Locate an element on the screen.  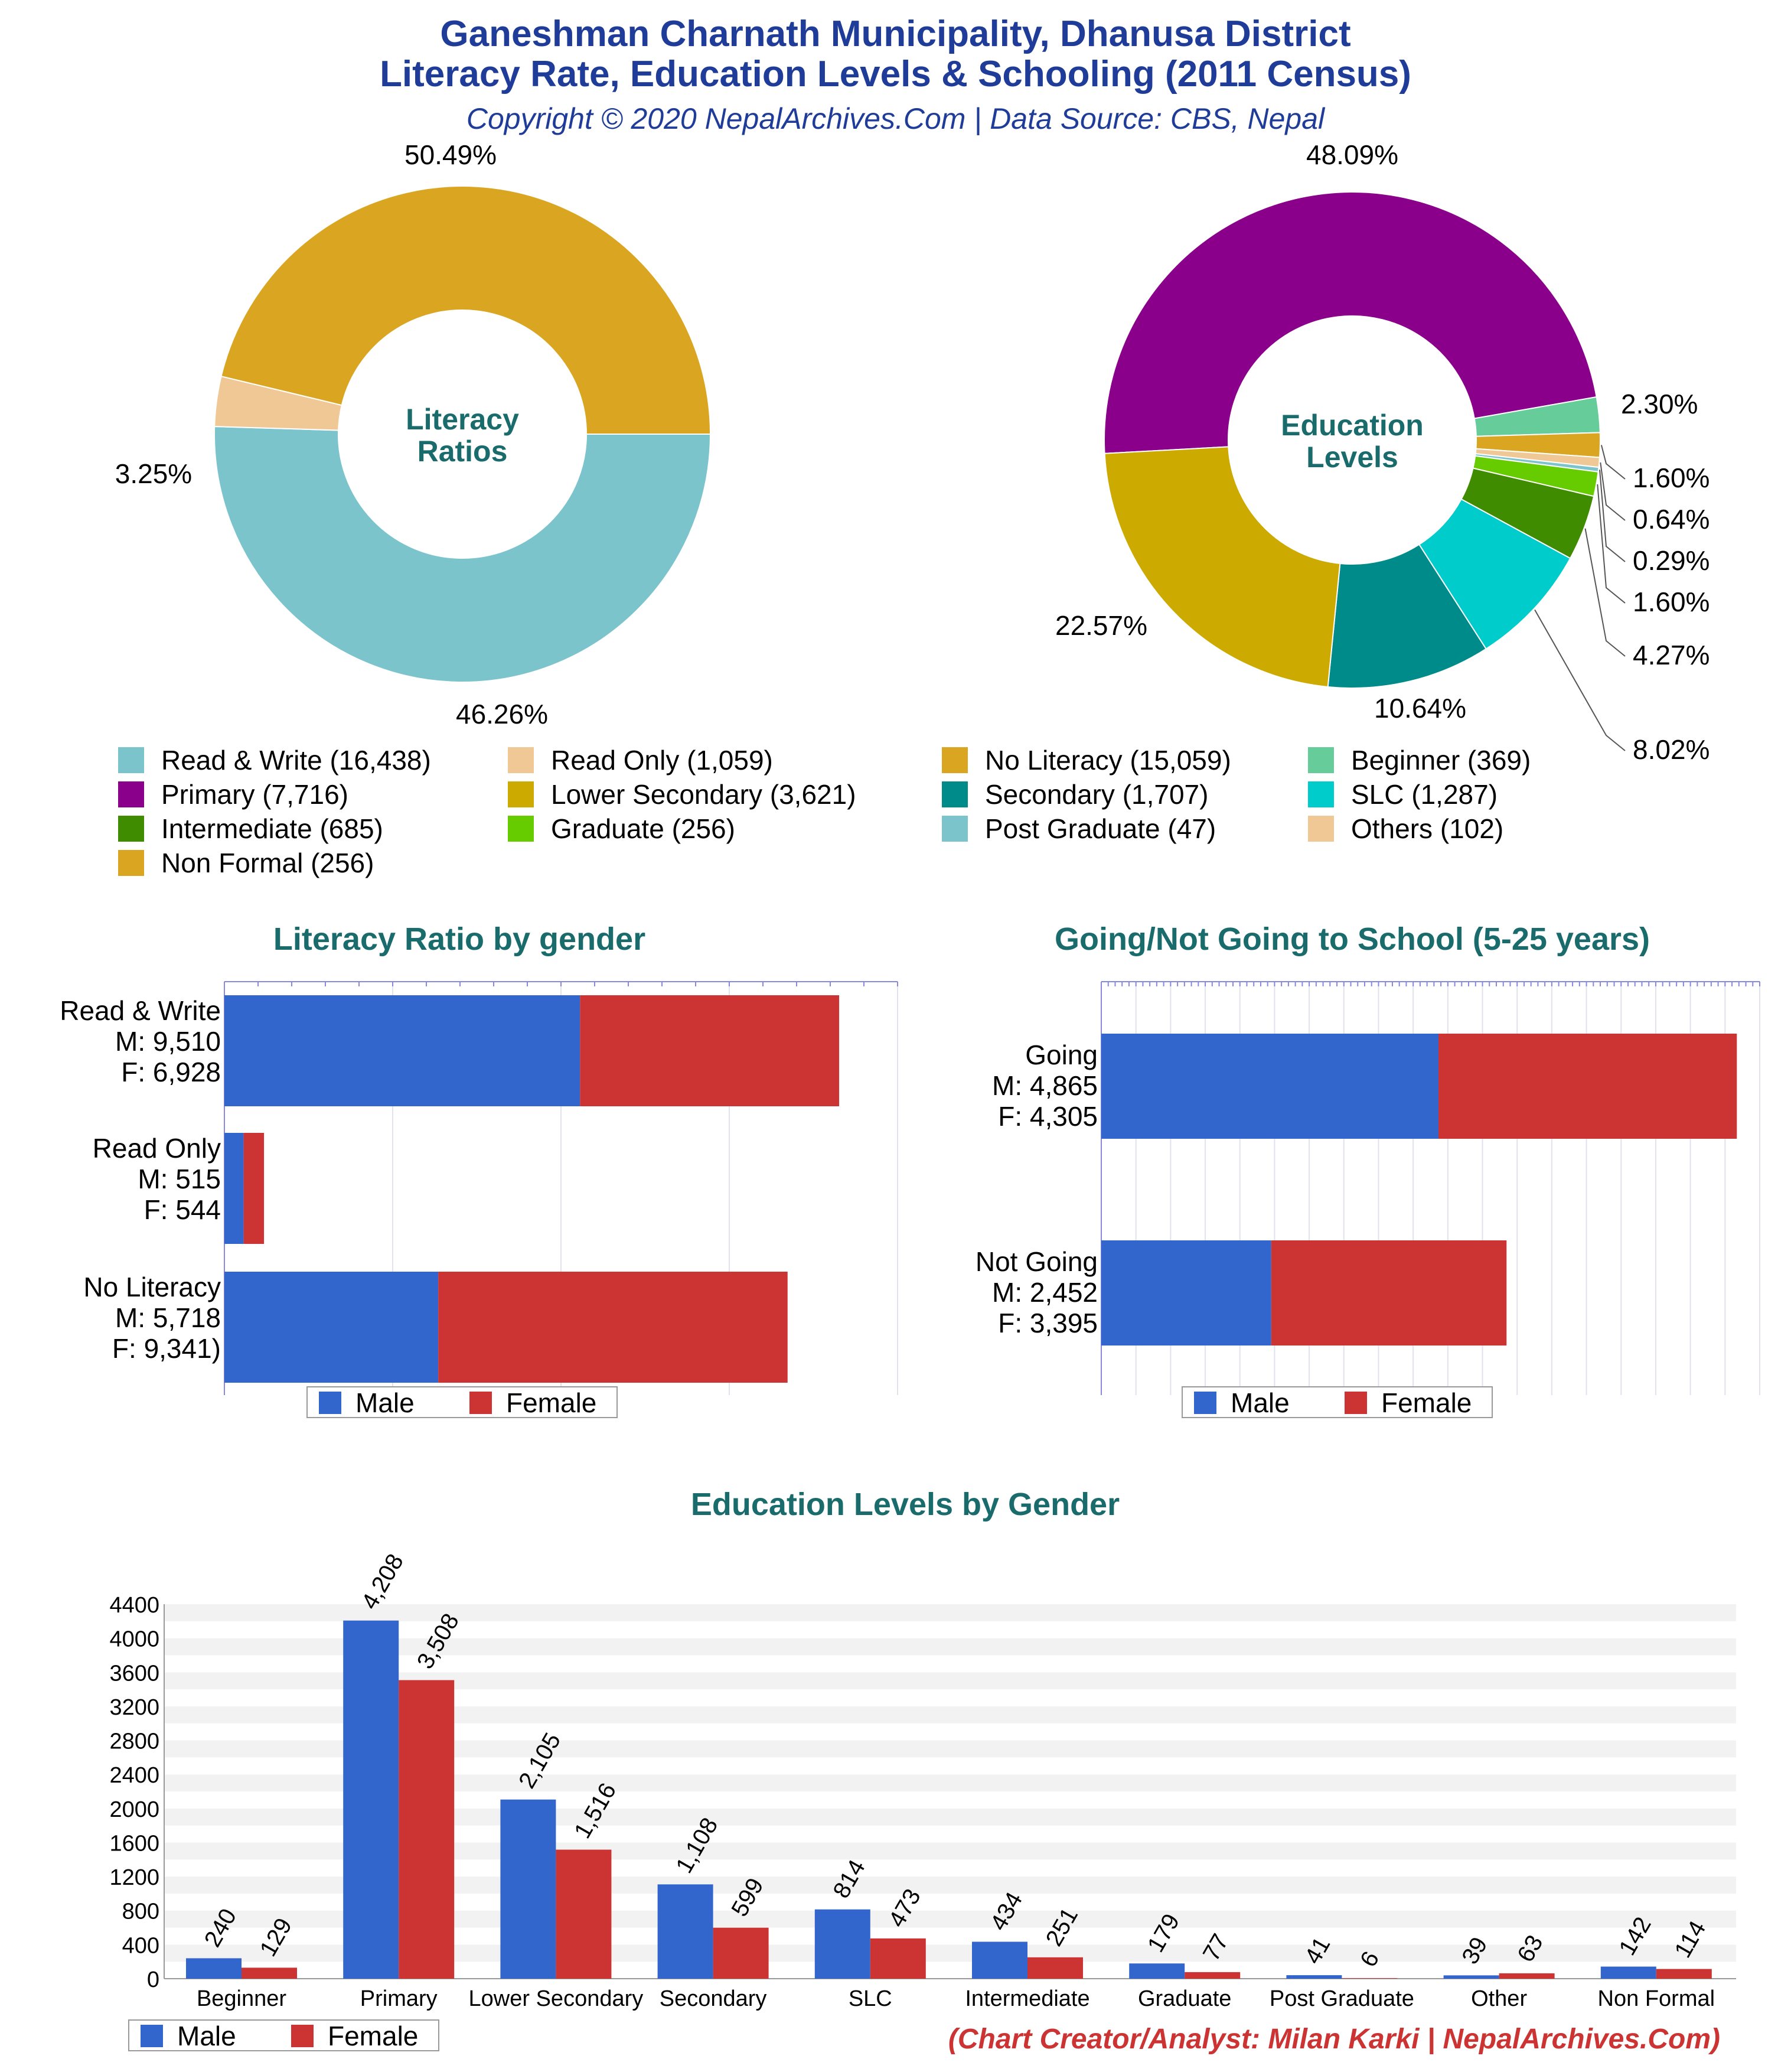
literacy-gender-category-label: M: 9,510 is located at coordinates (168, 1041).